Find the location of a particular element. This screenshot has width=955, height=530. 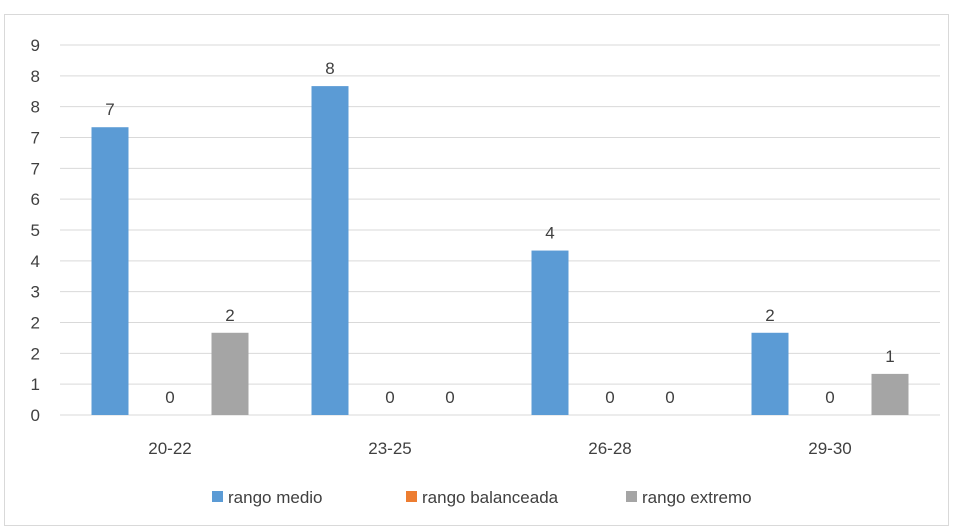

legend-label: rango balanceada is located at coordinates (490, 497).